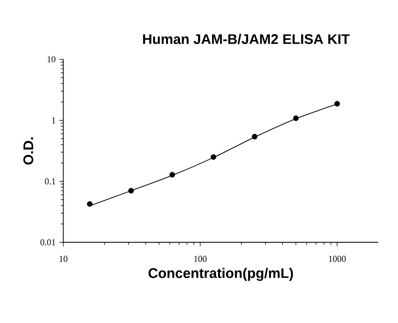 This screenshot has width=398, height=323. I want to click on x-tick-label: 10, so click(64, 259).